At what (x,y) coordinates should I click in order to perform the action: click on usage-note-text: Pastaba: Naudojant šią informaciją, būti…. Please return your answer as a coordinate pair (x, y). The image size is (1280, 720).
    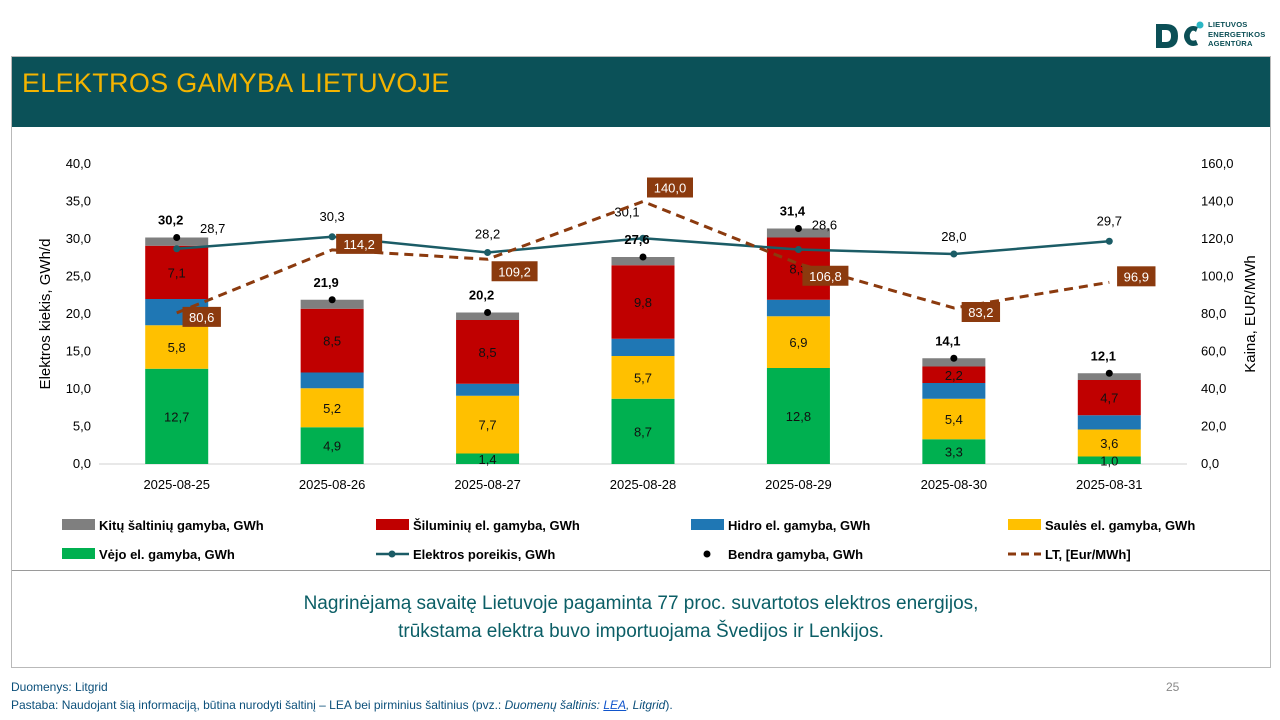
    Looking at the image, I should click on (258, 705).